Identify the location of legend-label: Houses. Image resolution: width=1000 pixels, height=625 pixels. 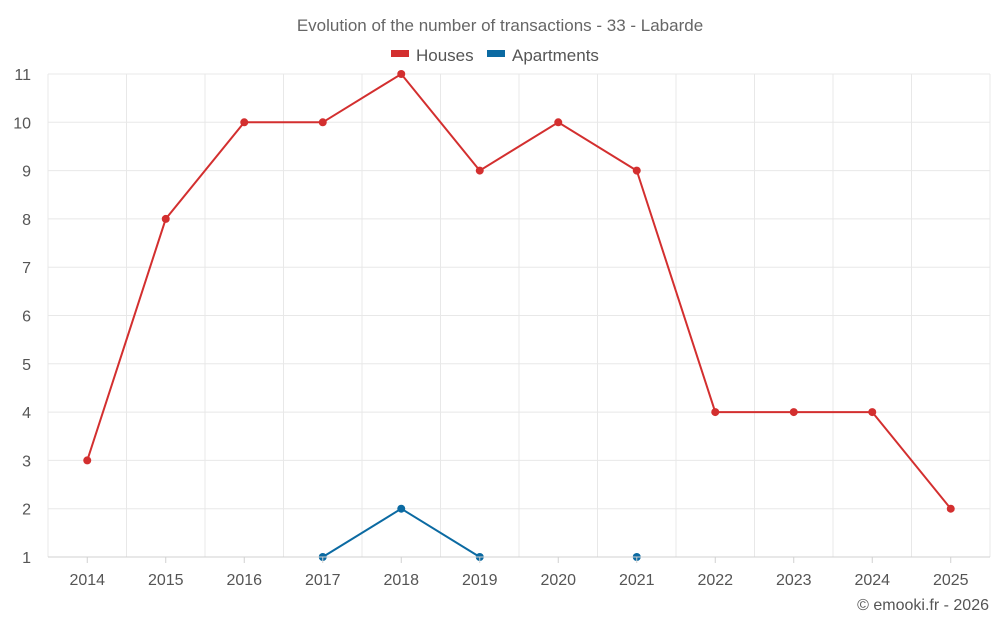
(445, 55).